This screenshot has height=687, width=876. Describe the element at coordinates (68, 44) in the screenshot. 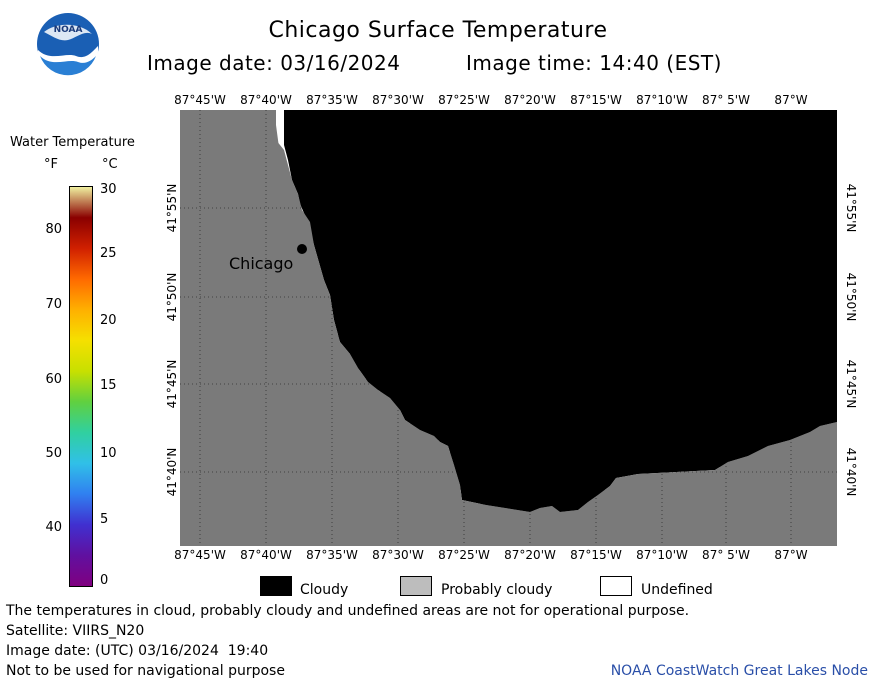

I see `noaa-logo` at that location.